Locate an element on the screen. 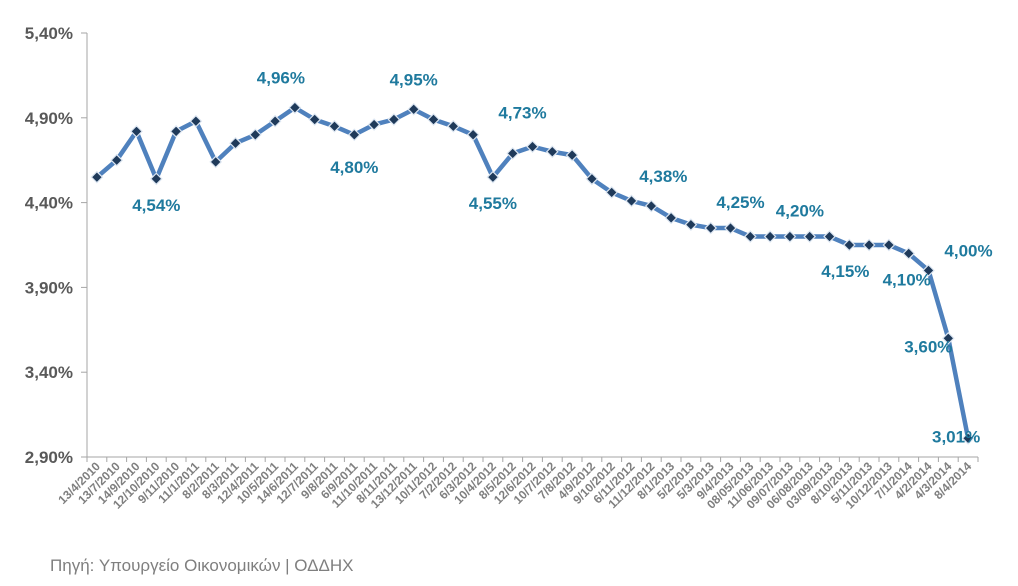  data-label: 4,38% is located at coordinates (663, 176).